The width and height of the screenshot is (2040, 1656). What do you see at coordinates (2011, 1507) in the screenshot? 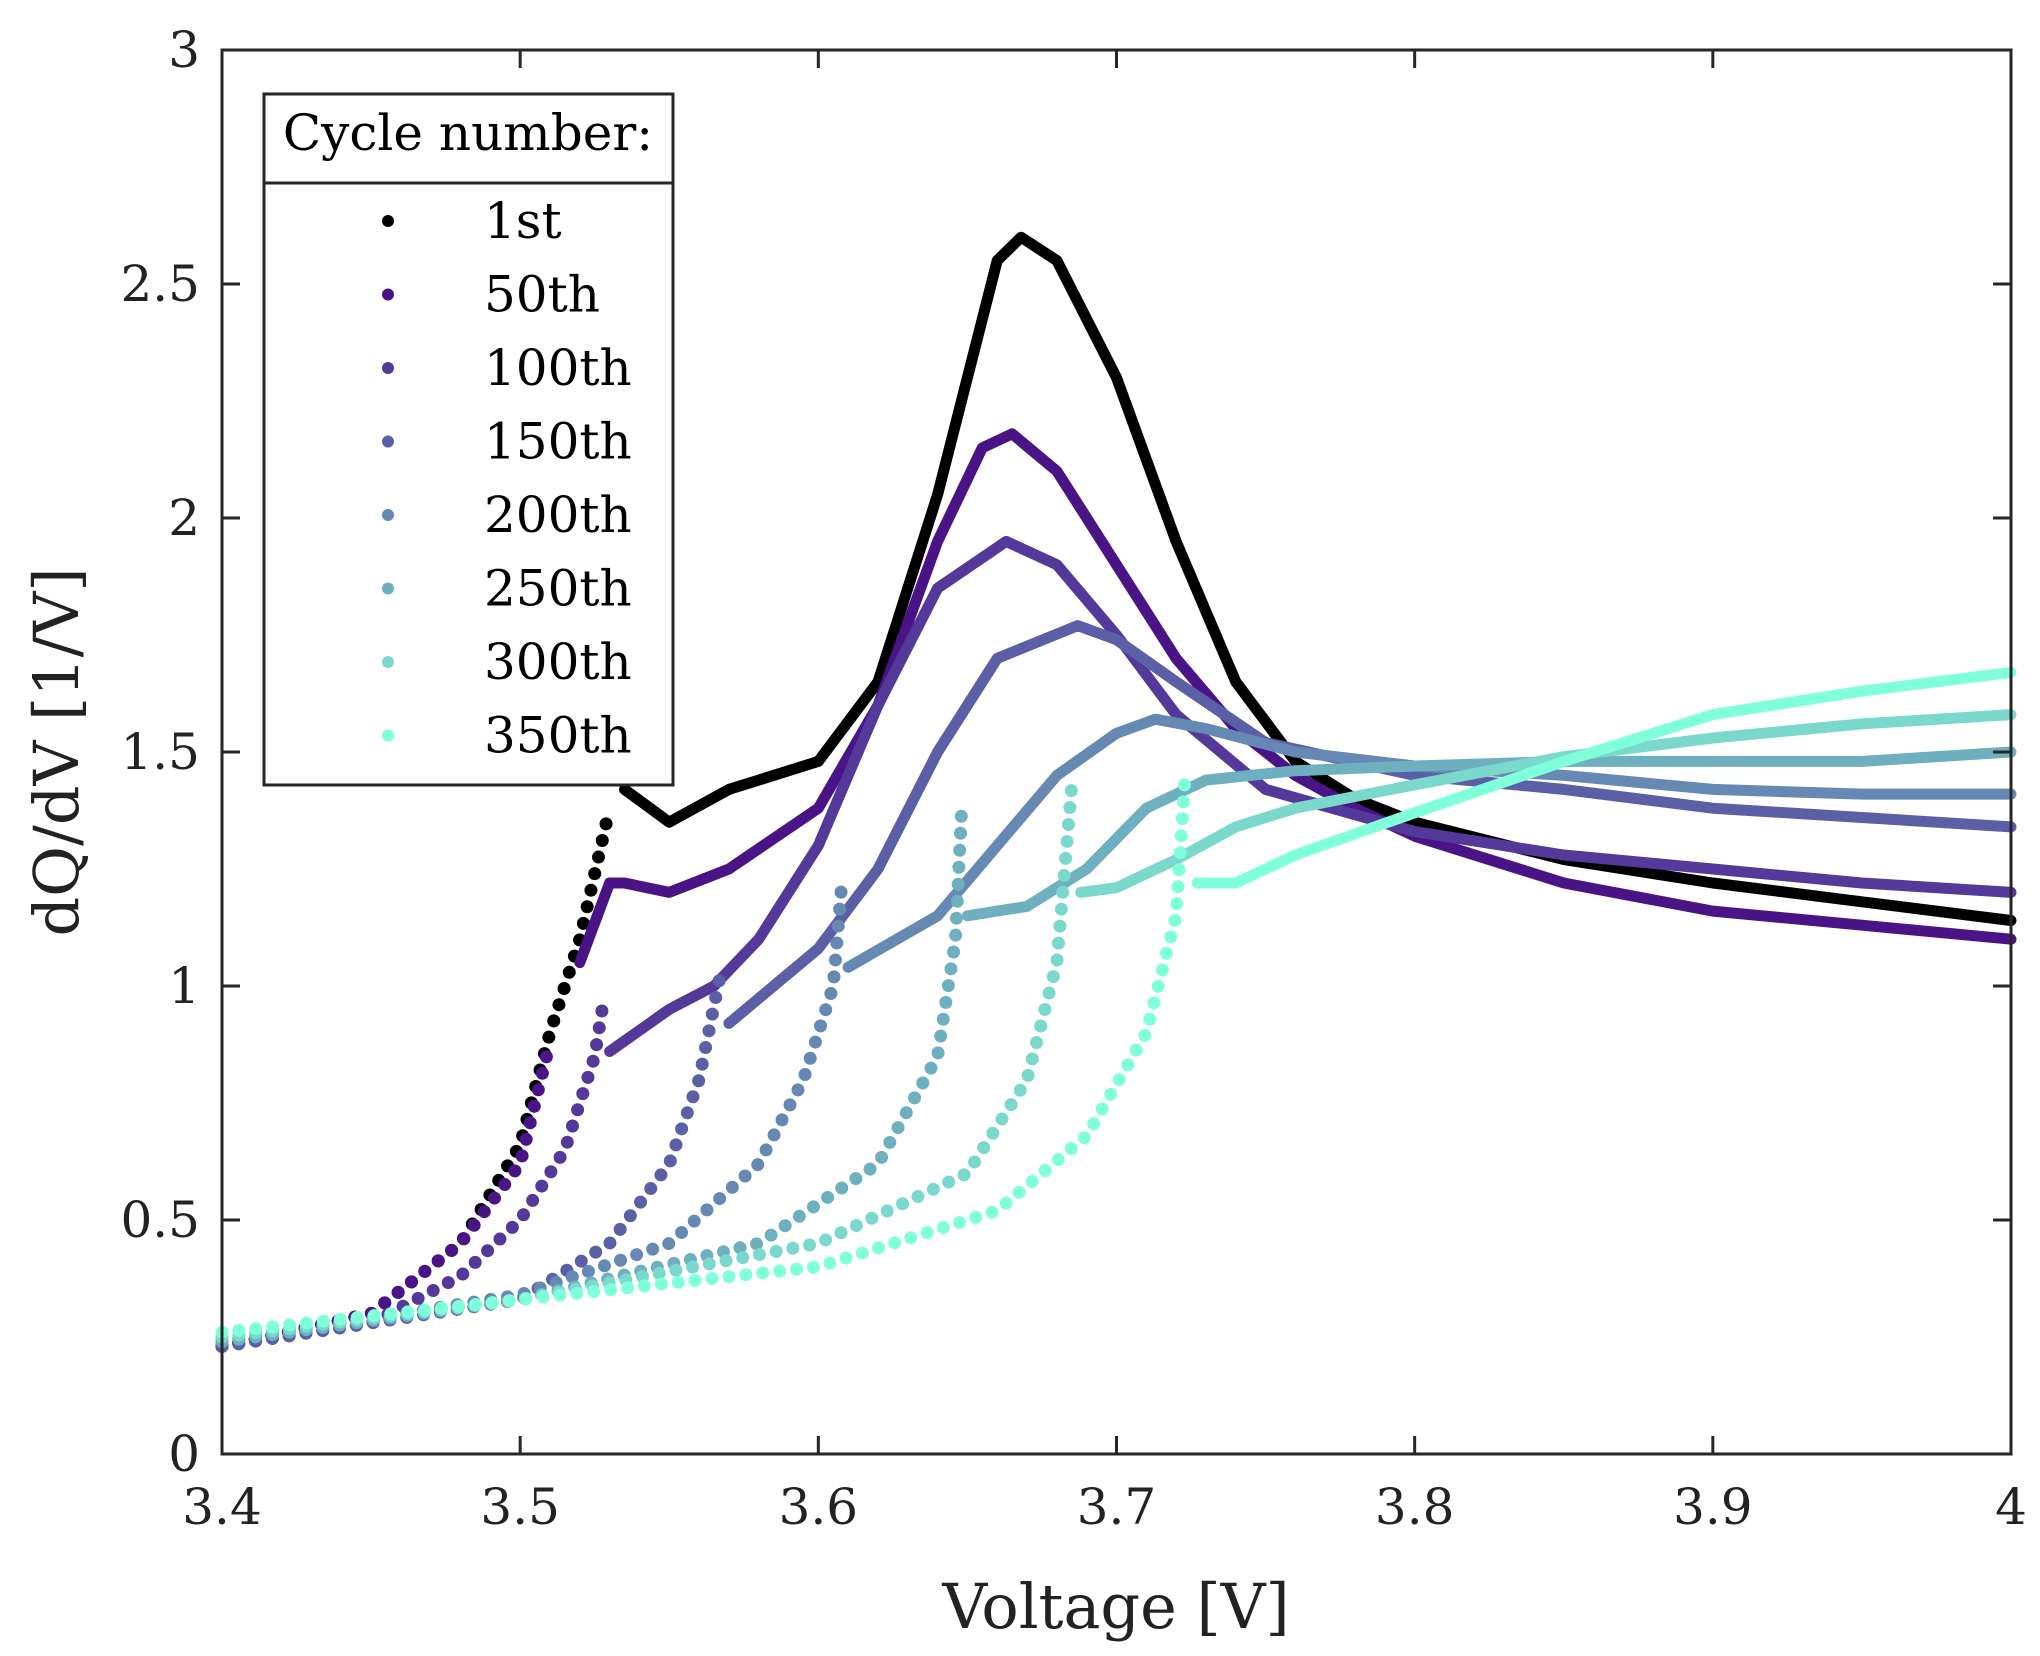
I see `x-tick-label: 4` at bounding box center [2011, 1507].